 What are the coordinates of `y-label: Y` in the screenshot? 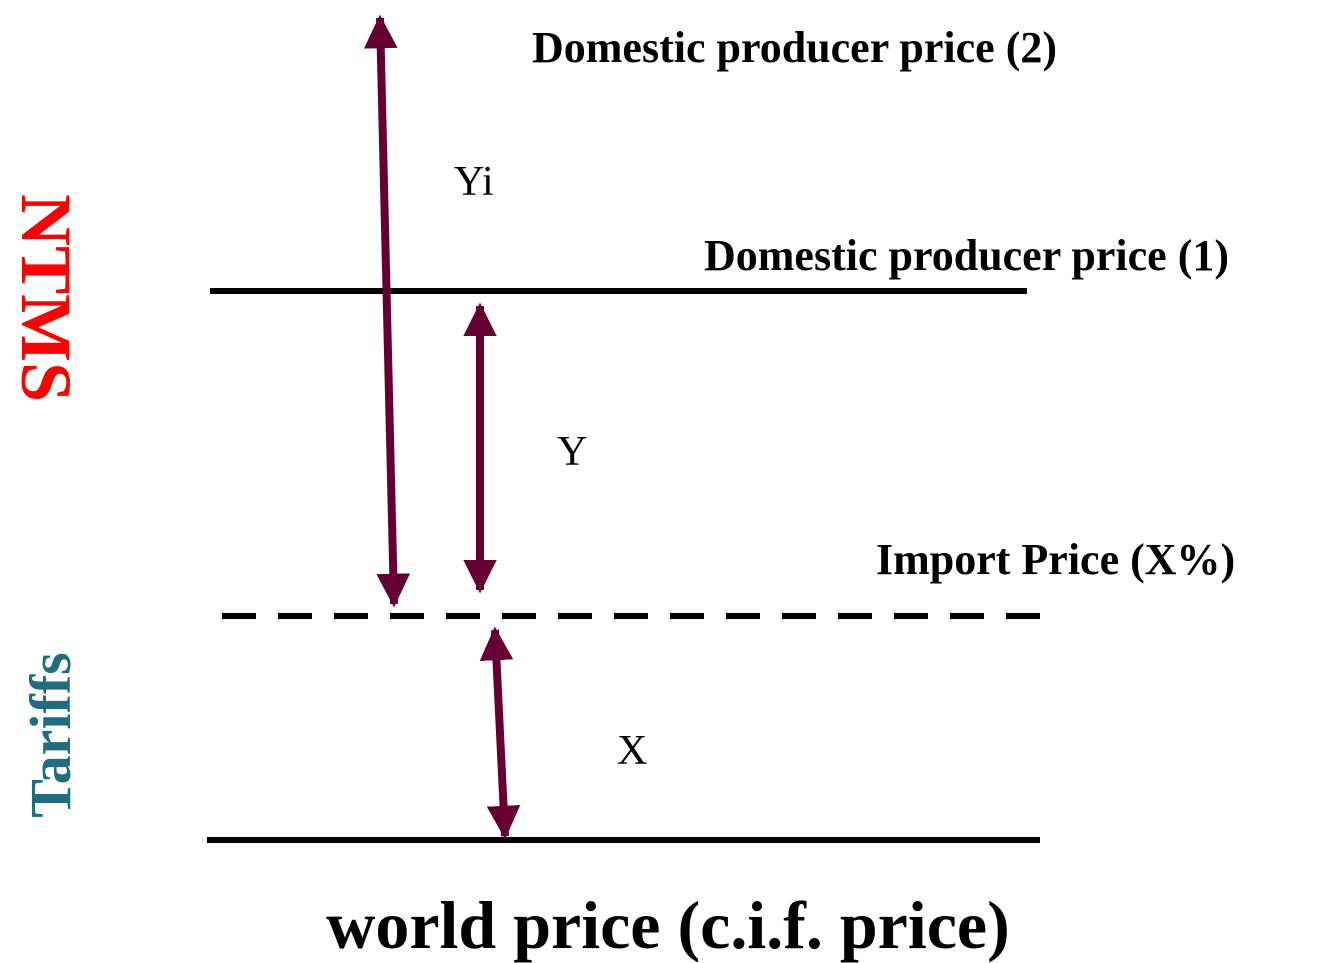 It's located at (572, 452).